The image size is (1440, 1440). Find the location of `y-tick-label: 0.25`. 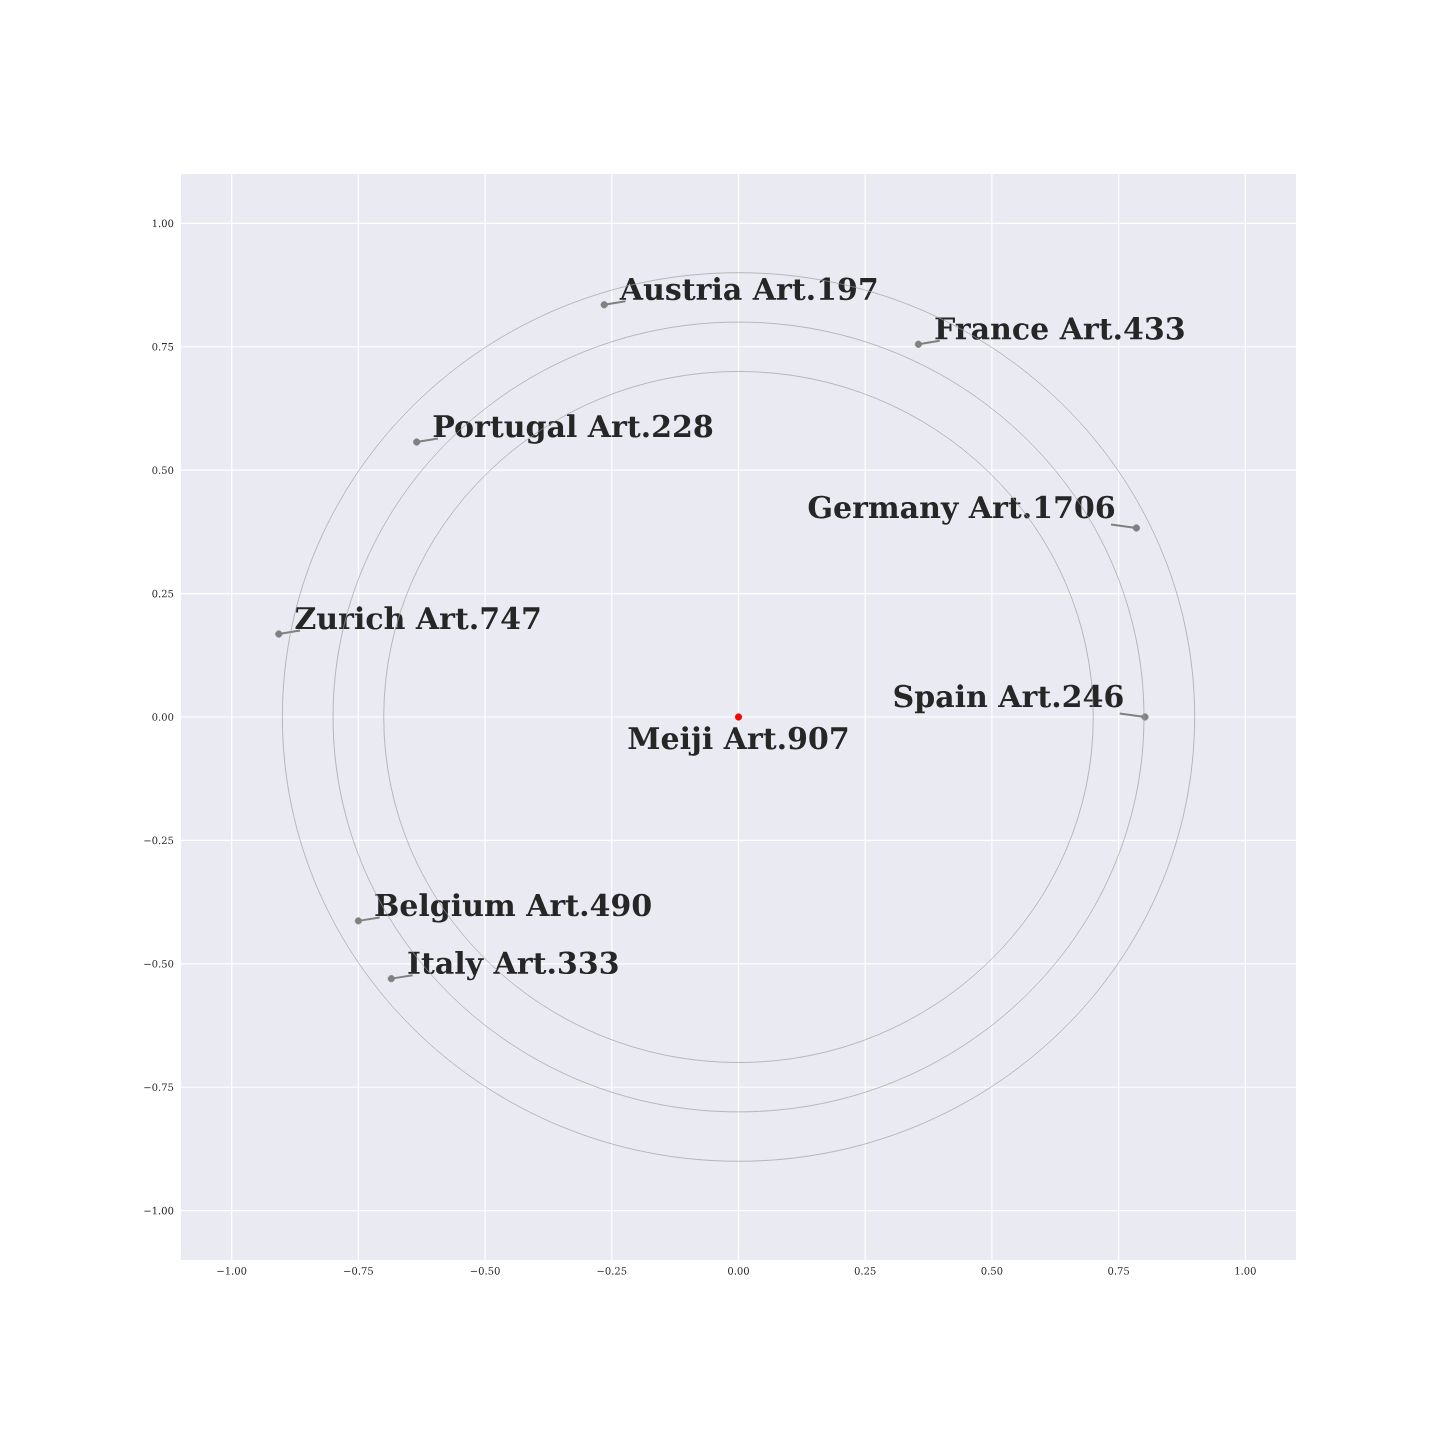

y-tick-label: 0.25 is located at coordinates (163, 593).